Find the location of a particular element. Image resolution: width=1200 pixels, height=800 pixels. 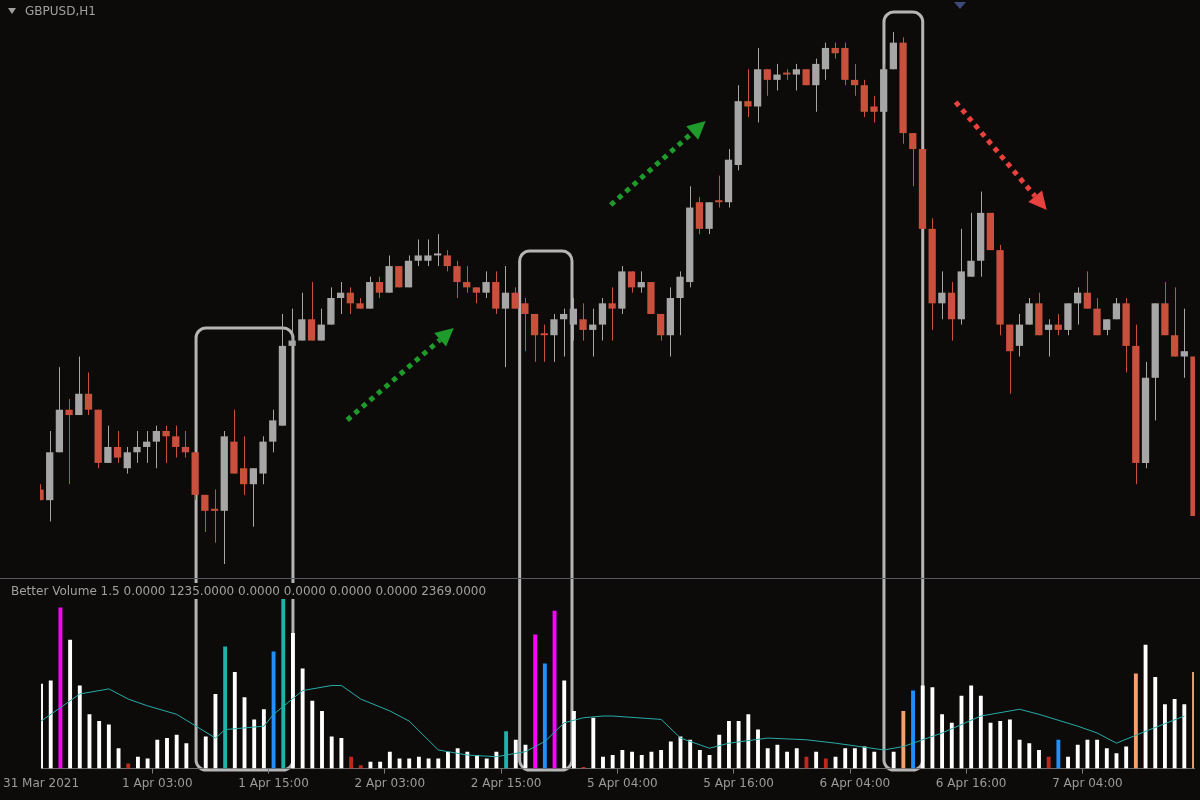

x-tick-label: 2 Apr 03:00 is located at coordinates (390, 782).